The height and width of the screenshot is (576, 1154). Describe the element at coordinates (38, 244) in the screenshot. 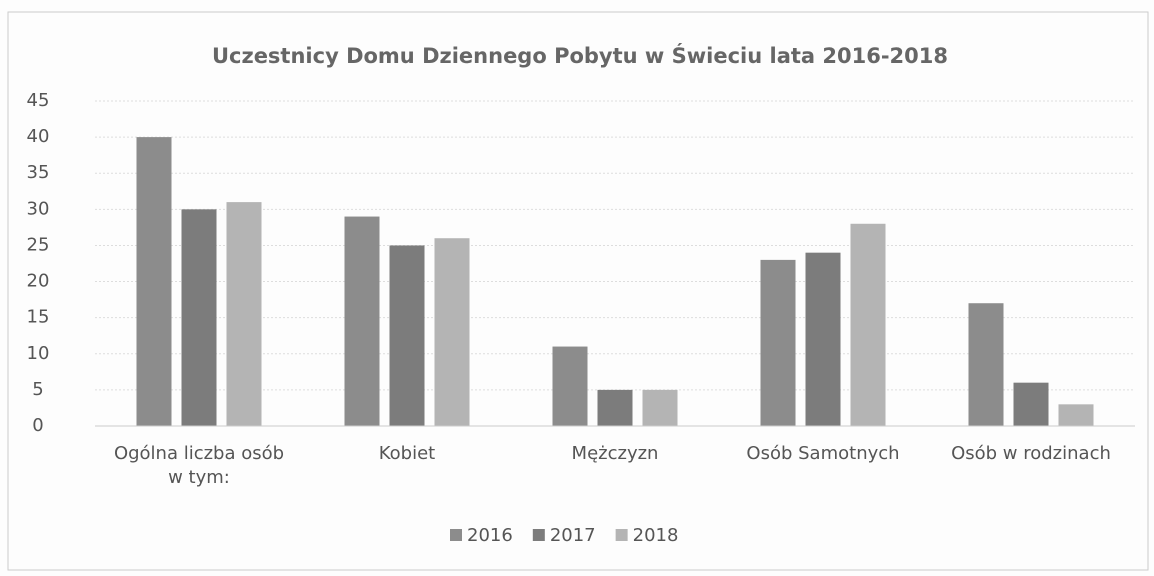

I see `y-tick-label: 25` at that location.